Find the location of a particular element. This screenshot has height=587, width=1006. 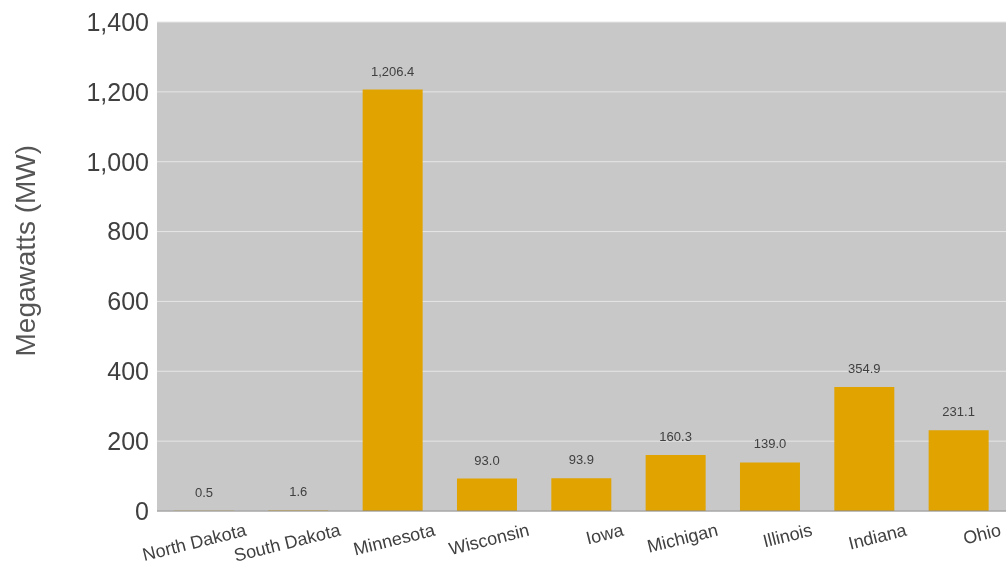

y-tick-label: 600 is located at coordinates (128, 301).